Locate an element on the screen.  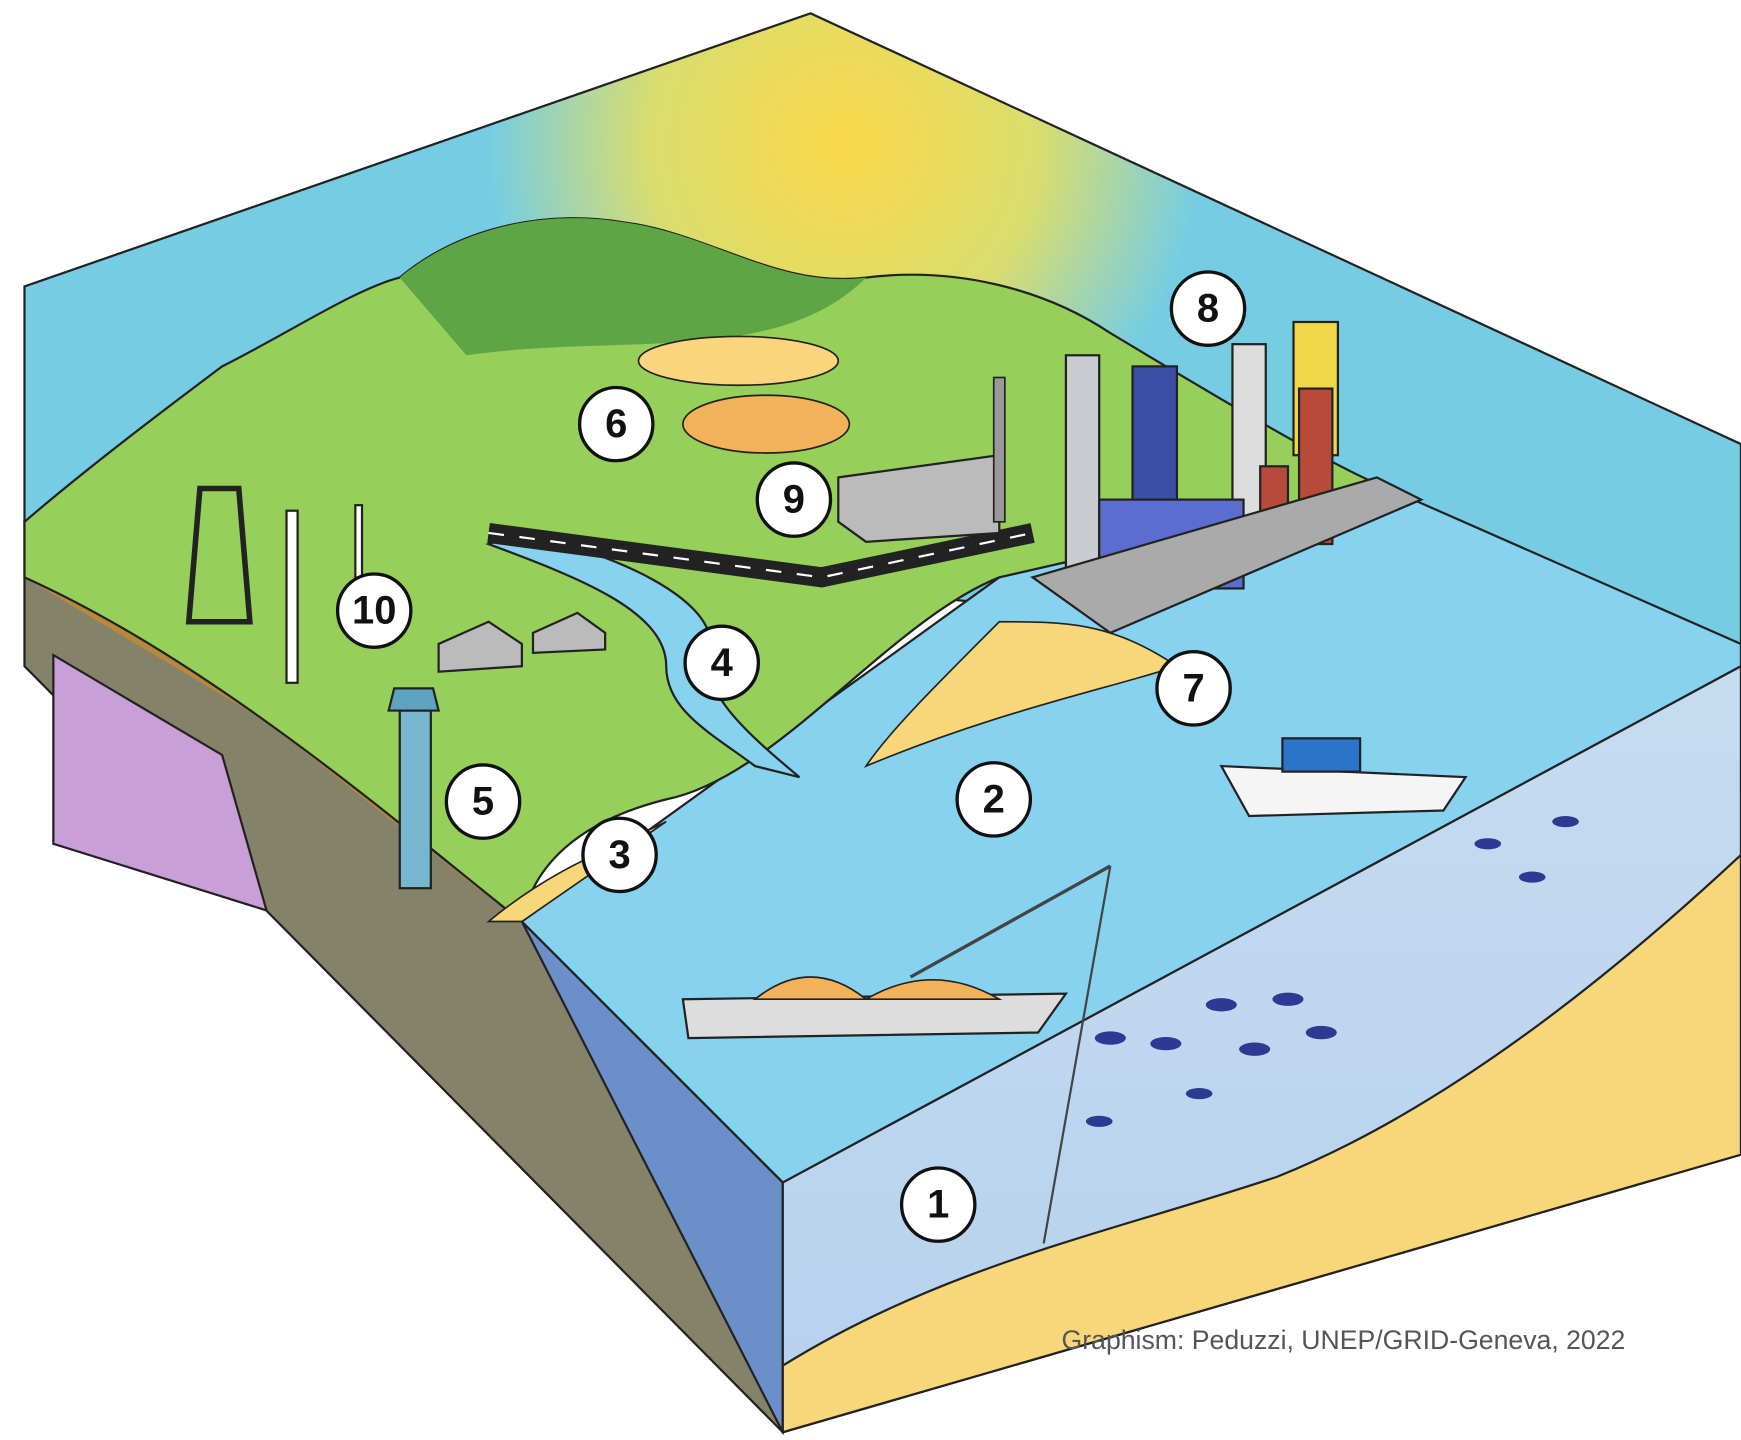
label-badge: 9 is located at coordinates (794, 499).